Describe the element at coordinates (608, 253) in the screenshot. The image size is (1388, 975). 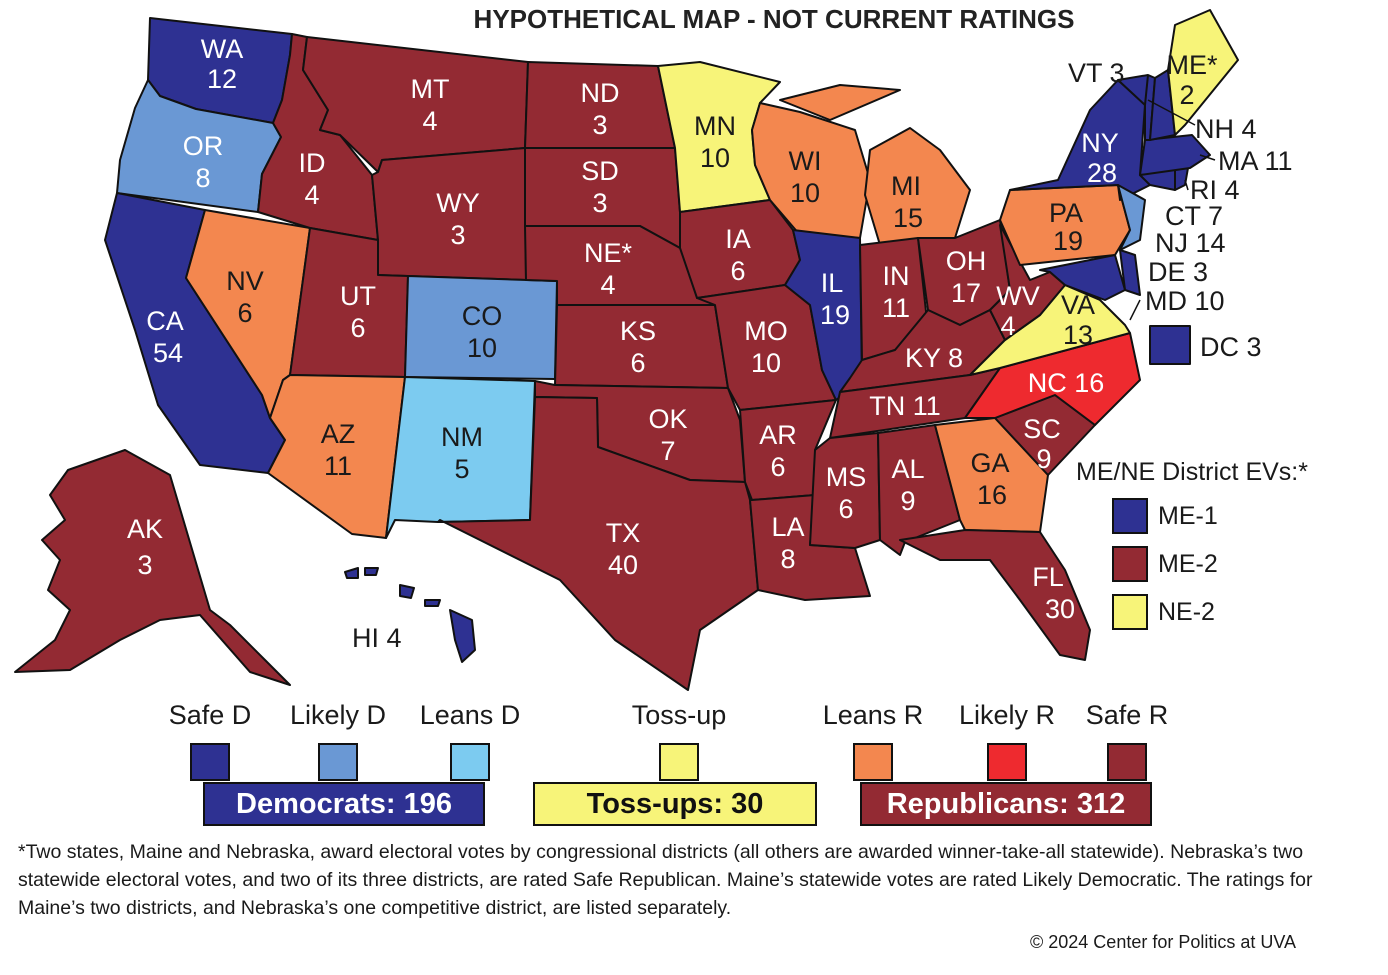
I see `label-ne: NE*` at that location.